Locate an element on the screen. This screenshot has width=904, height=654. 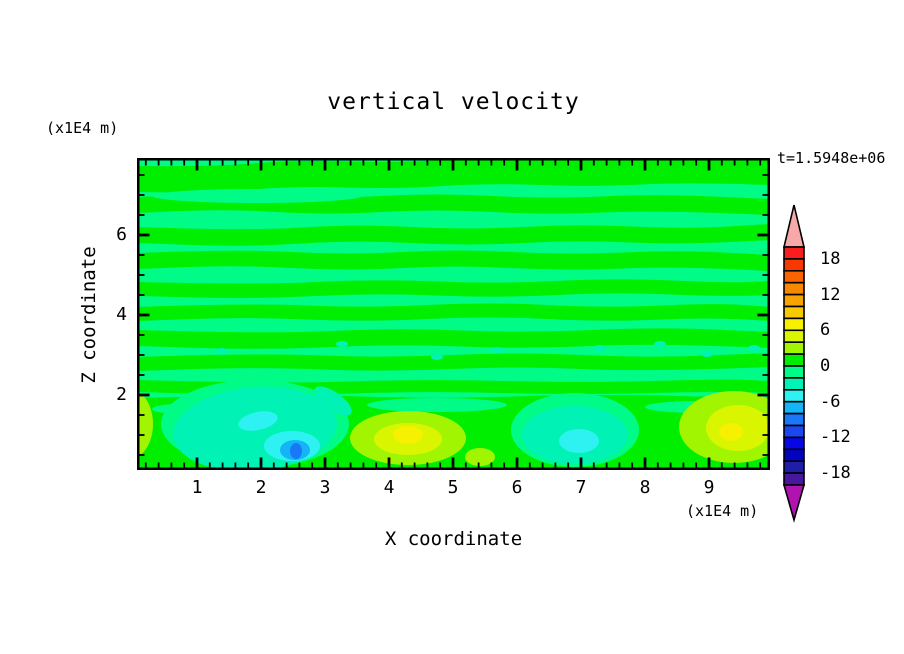
colorbar-tick-label: -18 is located at coordinates (835, 473).